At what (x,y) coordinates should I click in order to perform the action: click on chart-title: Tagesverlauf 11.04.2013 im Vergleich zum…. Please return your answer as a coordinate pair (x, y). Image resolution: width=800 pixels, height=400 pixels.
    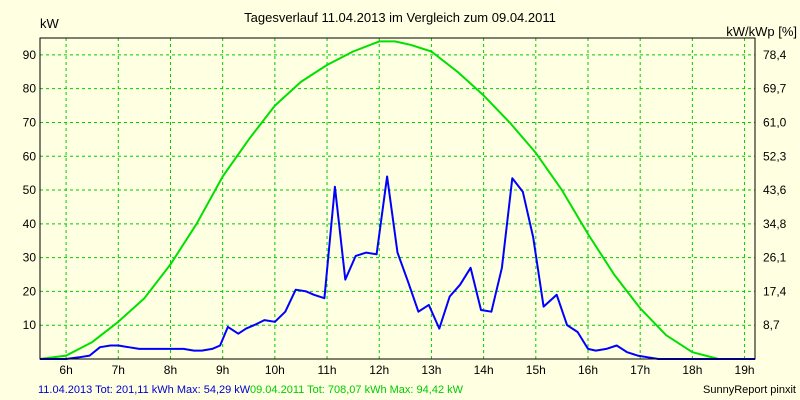
    Looking at the image, I should click on (400, 17).